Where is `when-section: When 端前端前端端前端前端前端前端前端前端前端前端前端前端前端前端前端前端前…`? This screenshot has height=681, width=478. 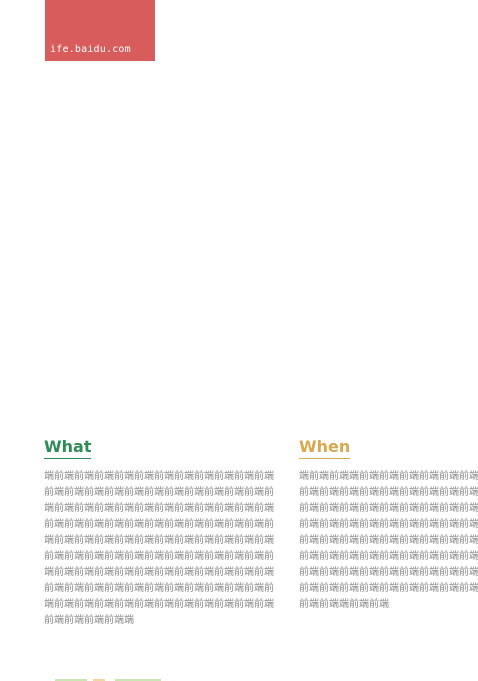
when-section: When 端前端前端端前端前端前端前端前端前端前端前端前端前端前端前端前端前端前… is located at coordinates (388, 525).